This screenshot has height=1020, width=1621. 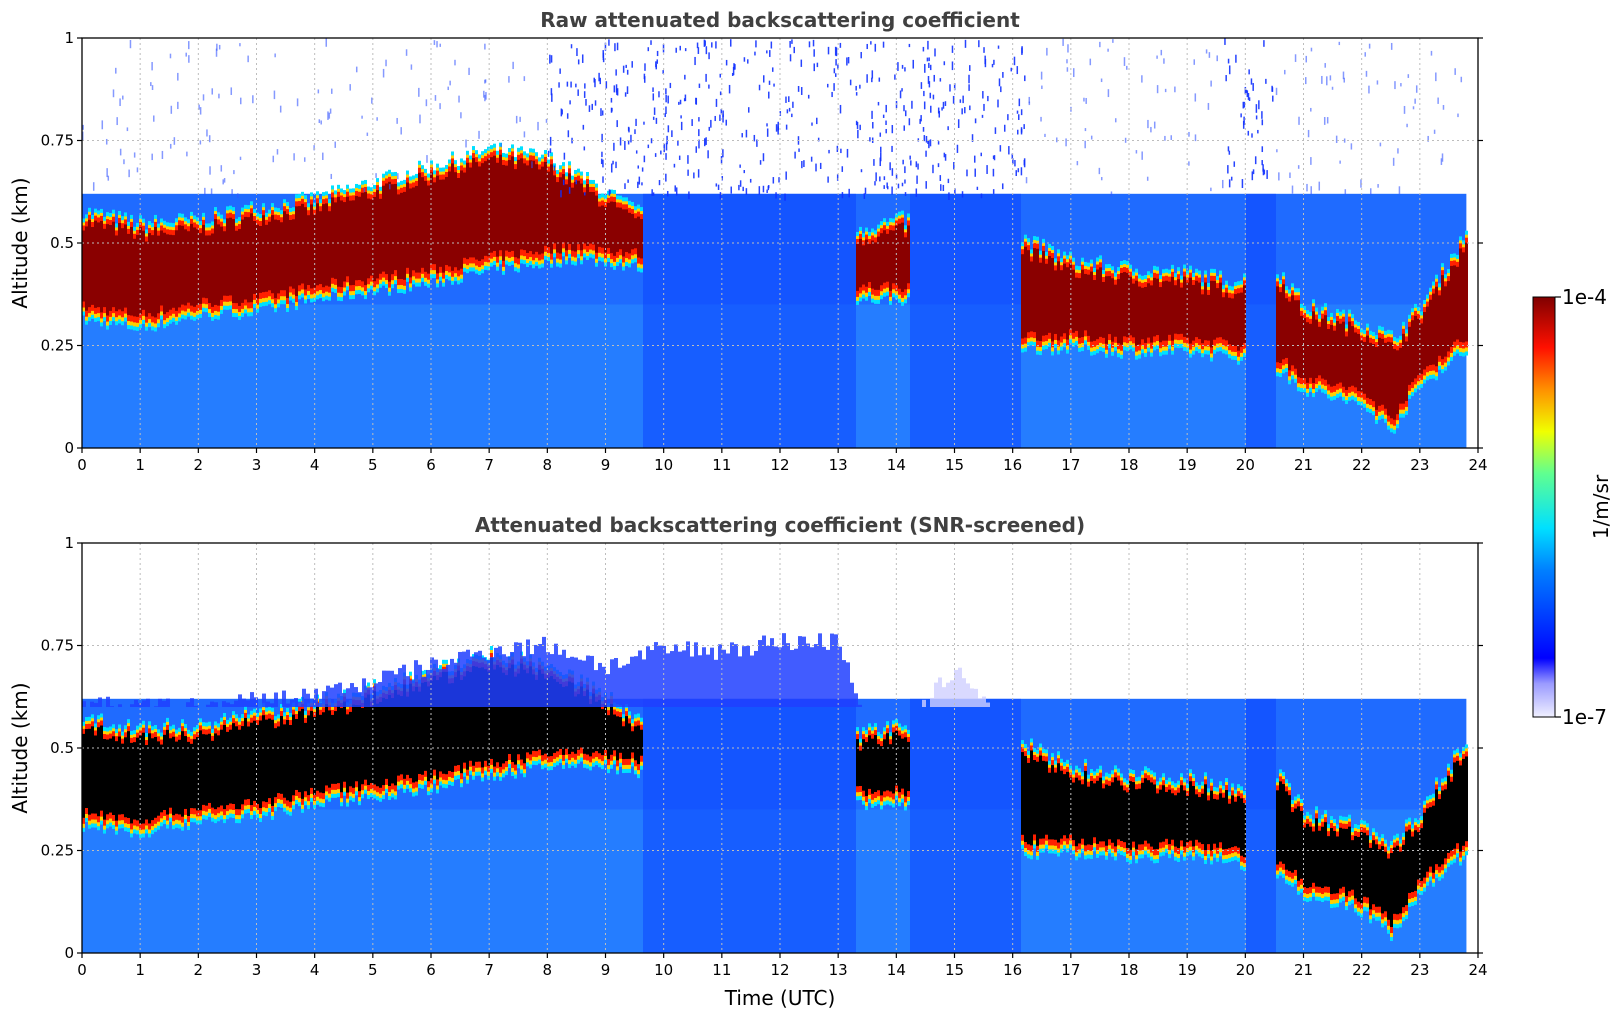 I want to click on x-tick-label: 0, so click(x=82, y=970).